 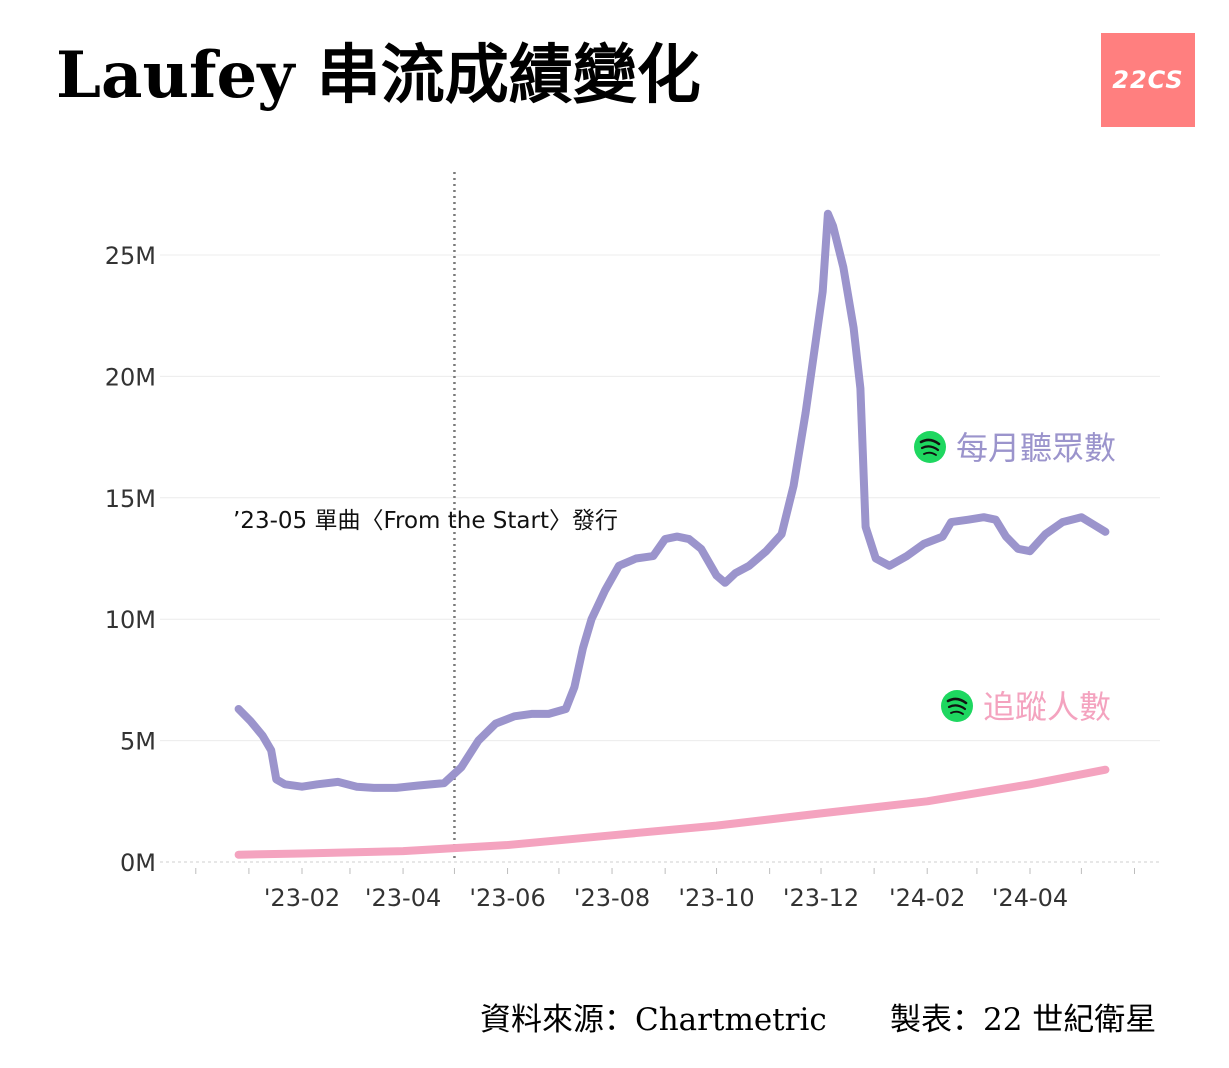 I want to click on brand-logo-text: 22CS, so click(x=1148, y=80).